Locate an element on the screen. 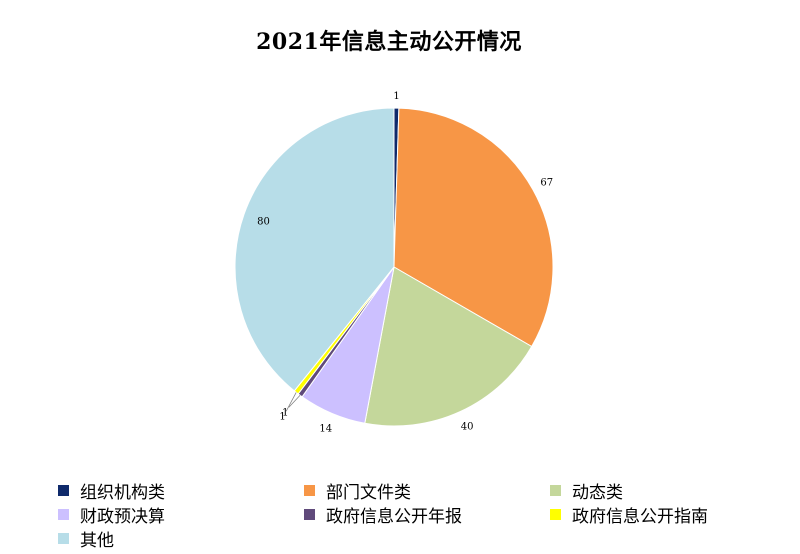  data-label-4: 14 is located at coordinates (325, 429).